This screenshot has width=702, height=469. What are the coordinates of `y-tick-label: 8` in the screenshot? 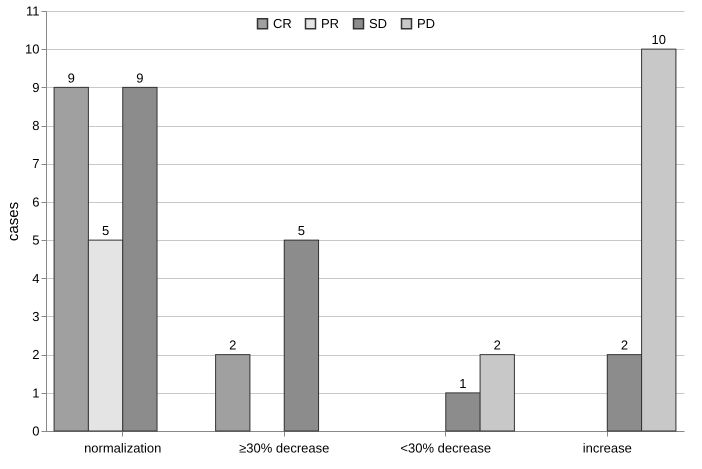 It's located at (36, 126).